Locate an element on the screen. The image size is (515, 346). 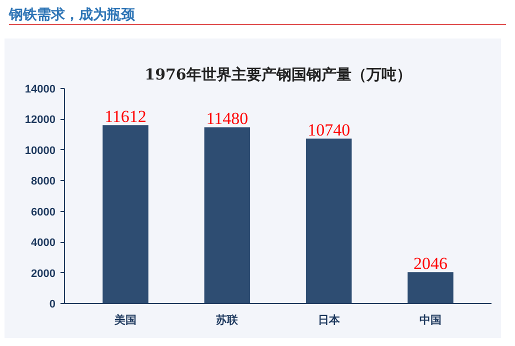
y-tick-label: 2000 is located at coordinates (43, 274).